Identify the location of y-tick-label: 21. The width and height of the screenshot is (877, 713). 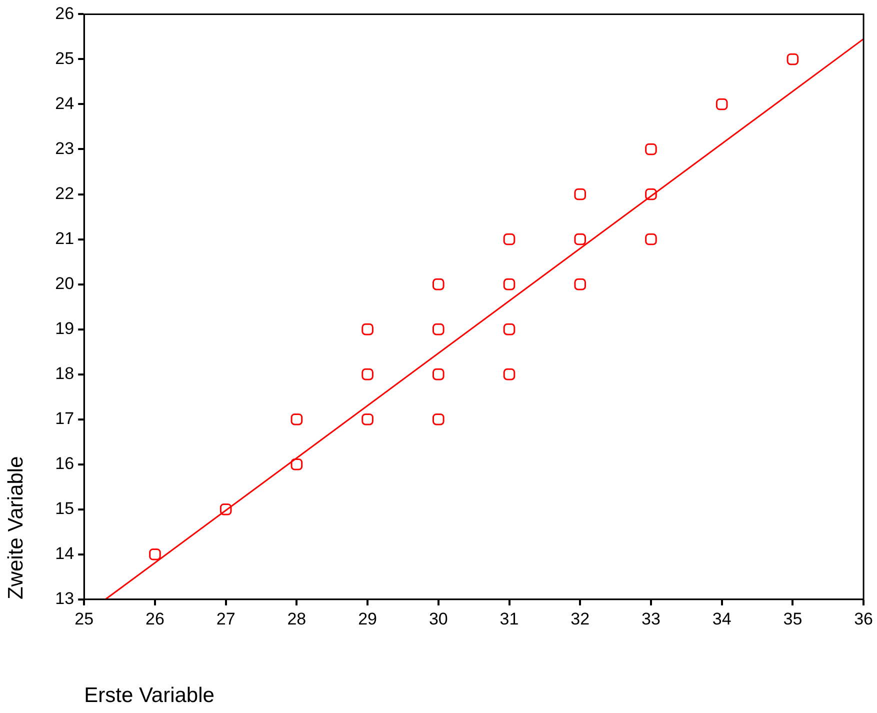
(64, 238).